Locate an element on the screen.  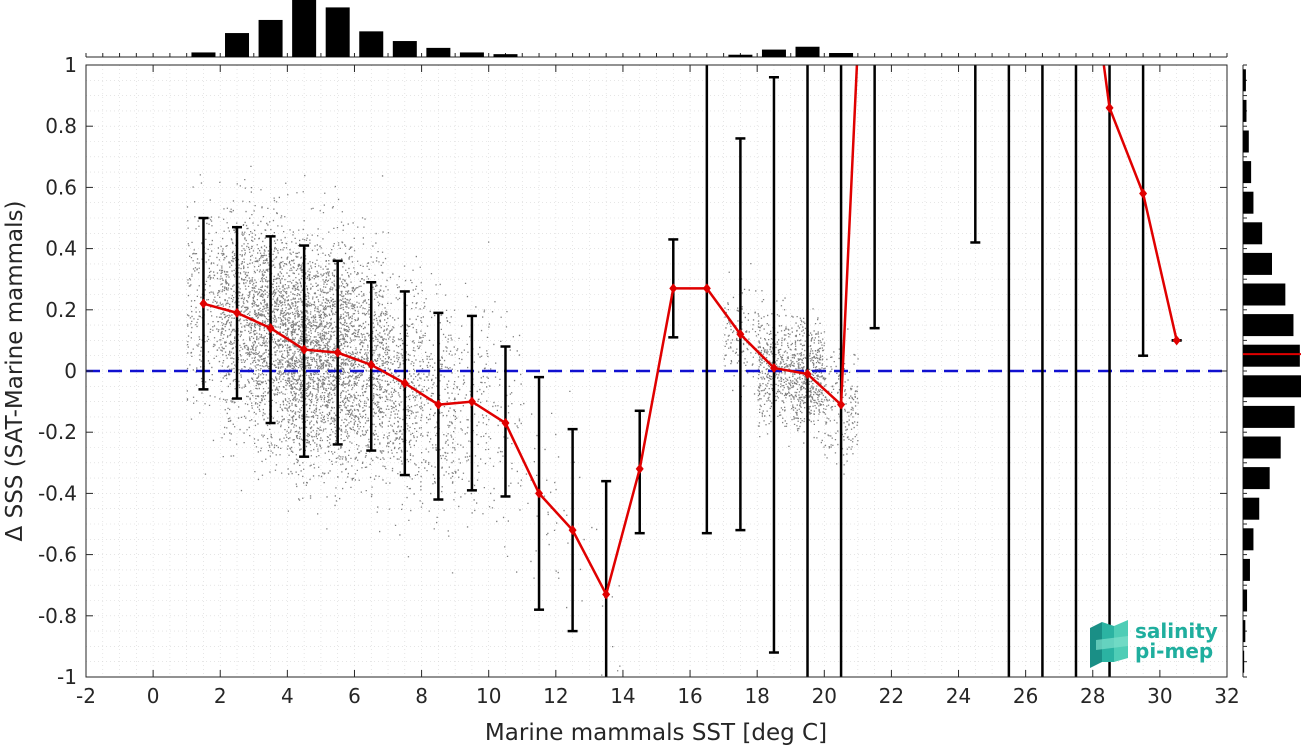
y-tick-label: 1 is located at coordinates (70, 65).